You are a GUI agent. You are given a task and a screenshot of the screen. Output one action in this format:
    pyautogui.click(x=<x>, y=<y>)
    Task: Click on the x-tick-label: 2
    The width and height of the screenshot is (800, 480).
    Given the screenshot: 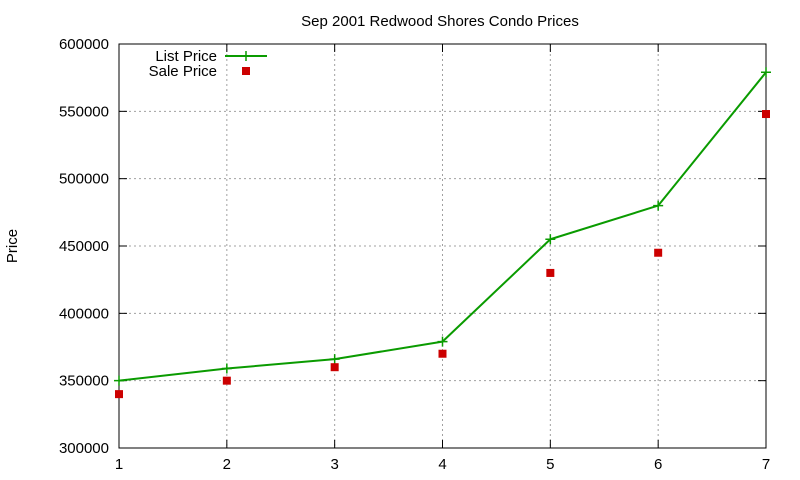 What is the action you would take?
    pyautogui.click(x=227, y=464)
    